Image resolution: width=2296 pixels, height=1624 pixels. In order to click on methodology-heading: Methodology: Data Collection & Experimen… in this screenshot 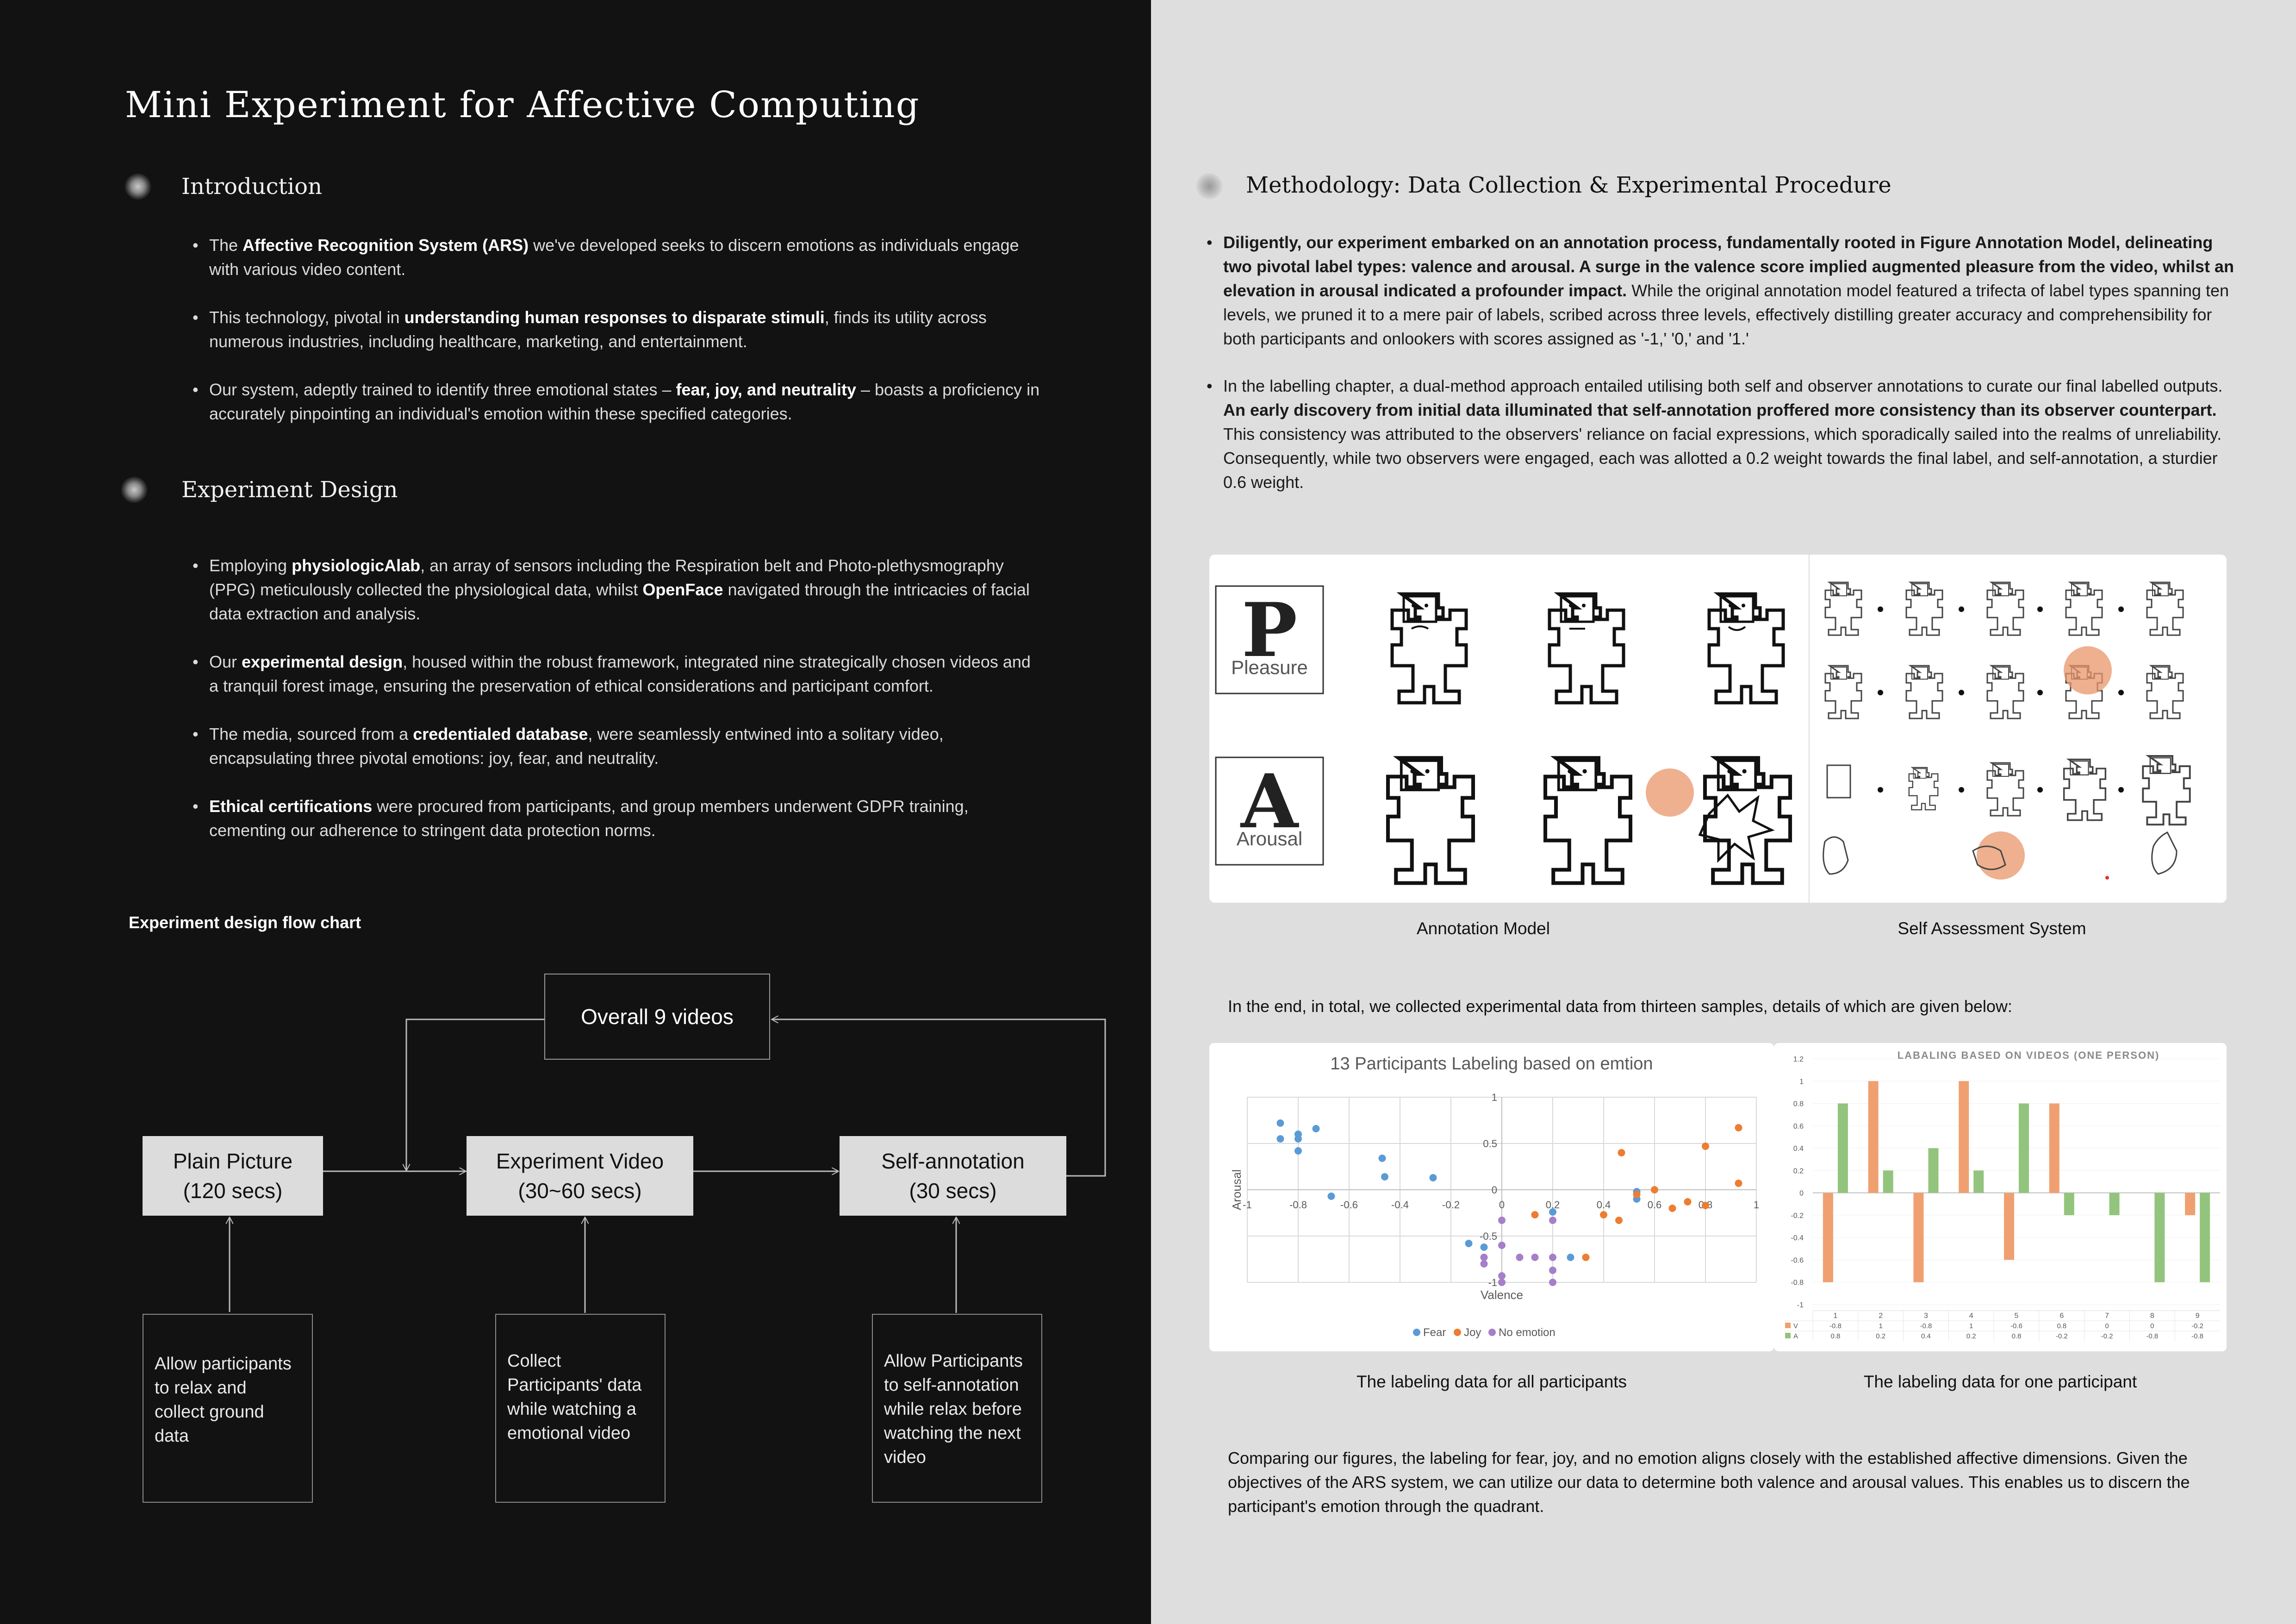, I will do `click(1569, 185)`.